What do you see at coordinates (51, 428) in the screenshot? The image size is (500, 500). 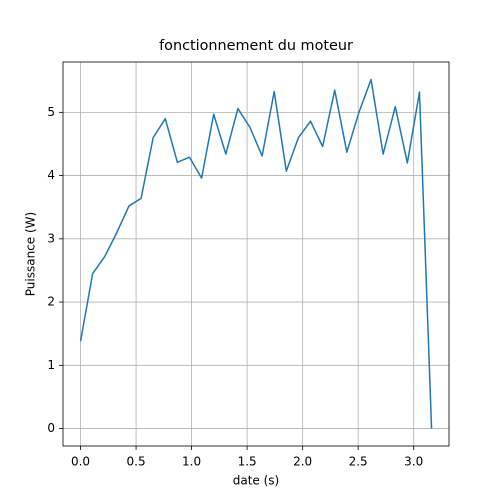 I see `y-tick-label: 0` at bounding box center [51, 428].